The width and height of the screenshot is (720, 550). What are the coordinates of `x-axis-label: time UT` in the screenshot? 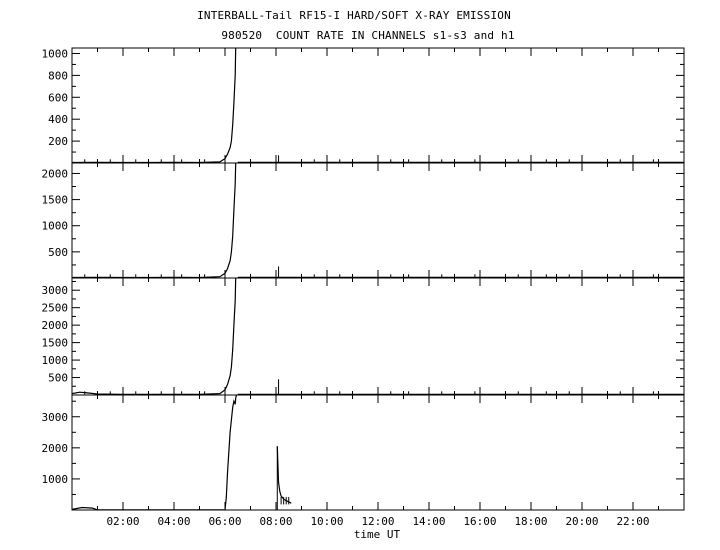 It's located at (377, 534).